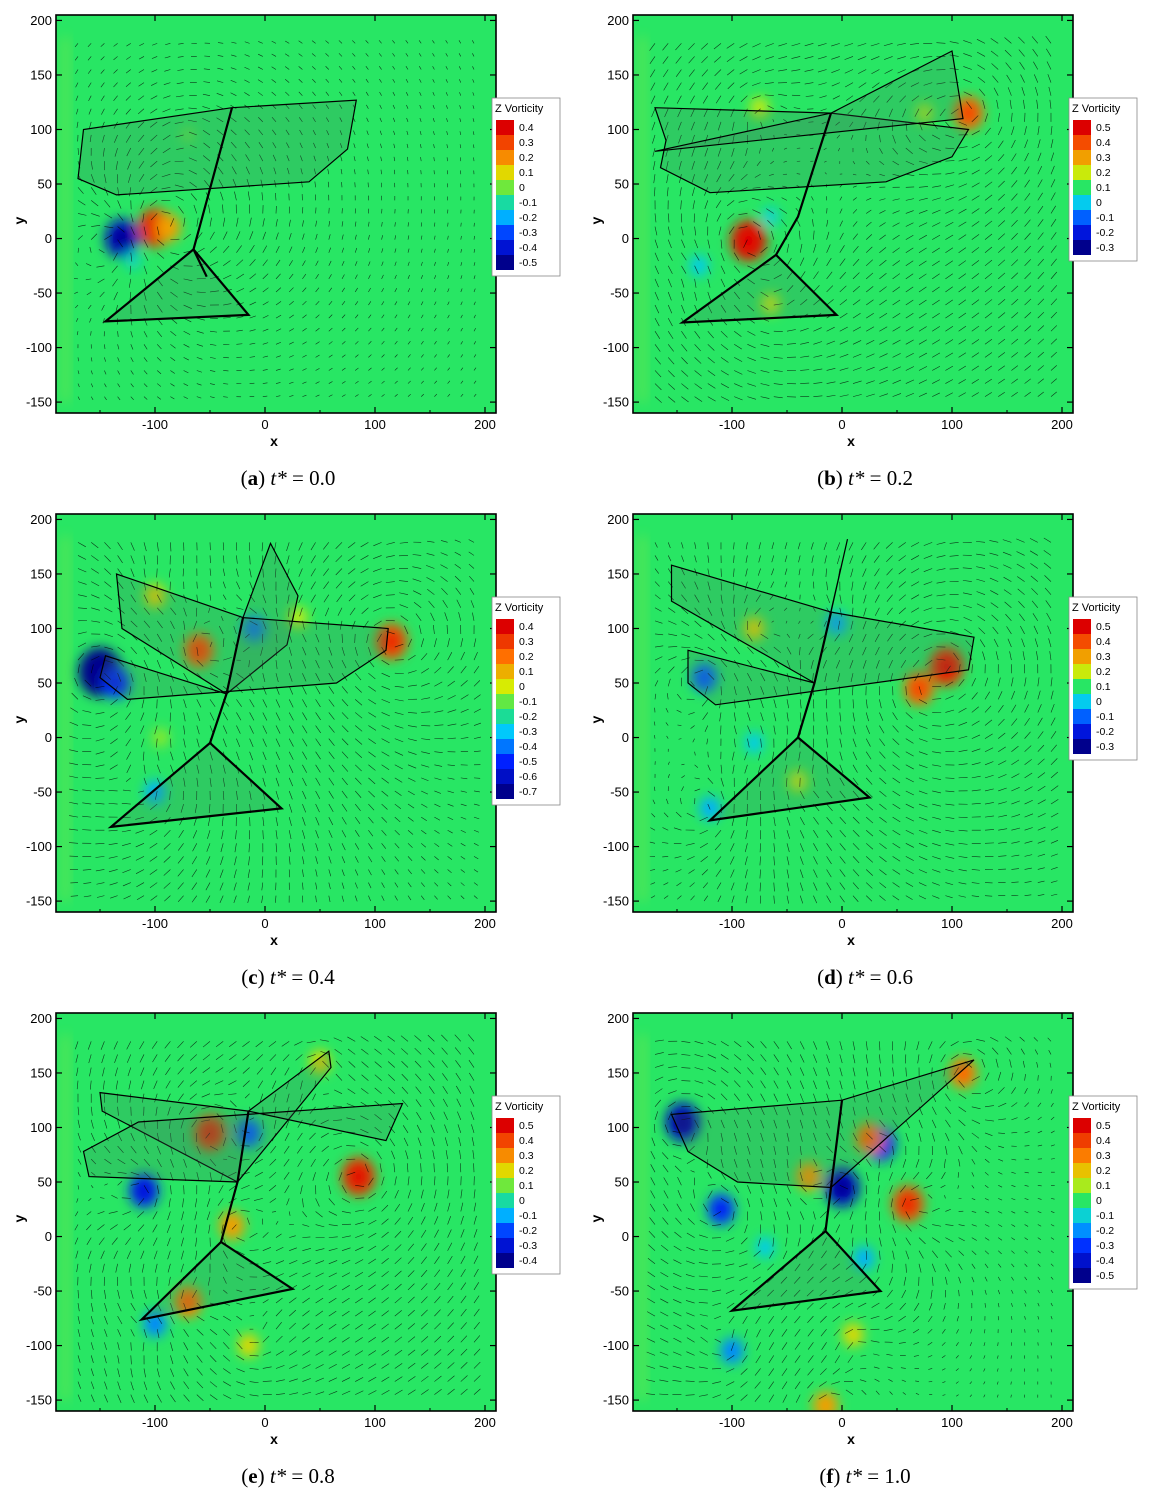  What do you see at coordinates (253, 478) in the screenshot?
I see `caption-letter: a` at bounding box center [253, 478].